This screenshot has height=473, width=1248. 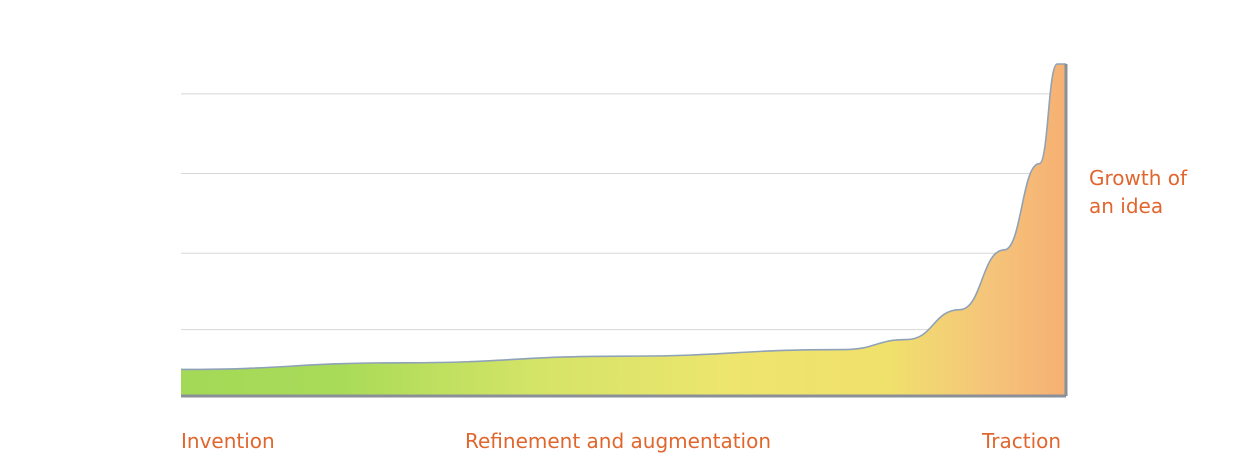 I want to click on series-label: Growth of an idea, so click(x=1138, y=192).